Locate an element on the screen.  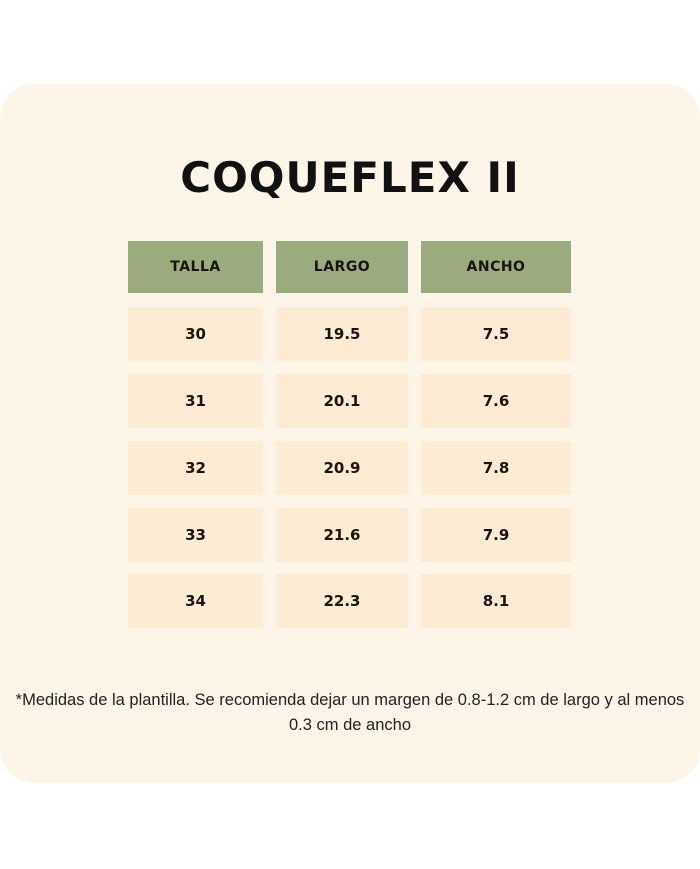
header-talla: TALLA is located at coordinates (195, 267).